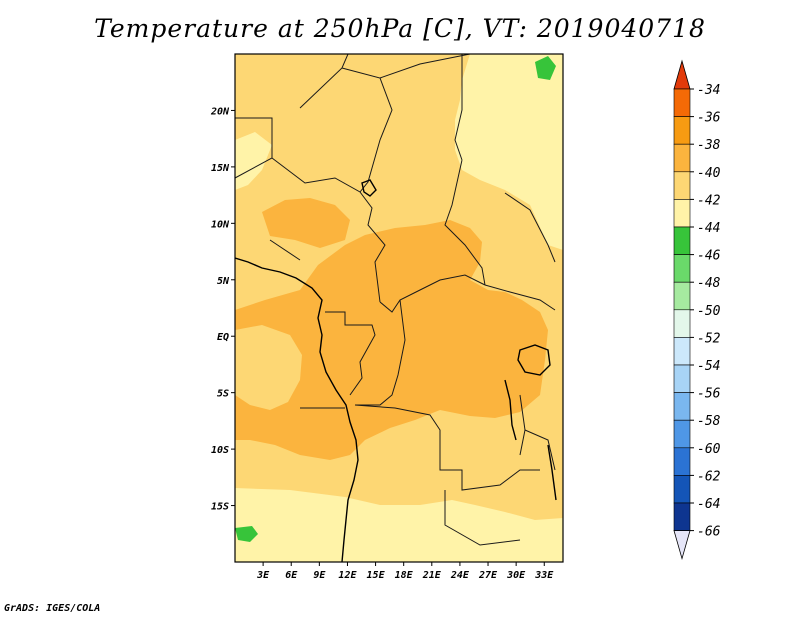 The height and width of the screenshot is (618, 800). I want to click on lon-tick-label: 30E, so click(516, 575).